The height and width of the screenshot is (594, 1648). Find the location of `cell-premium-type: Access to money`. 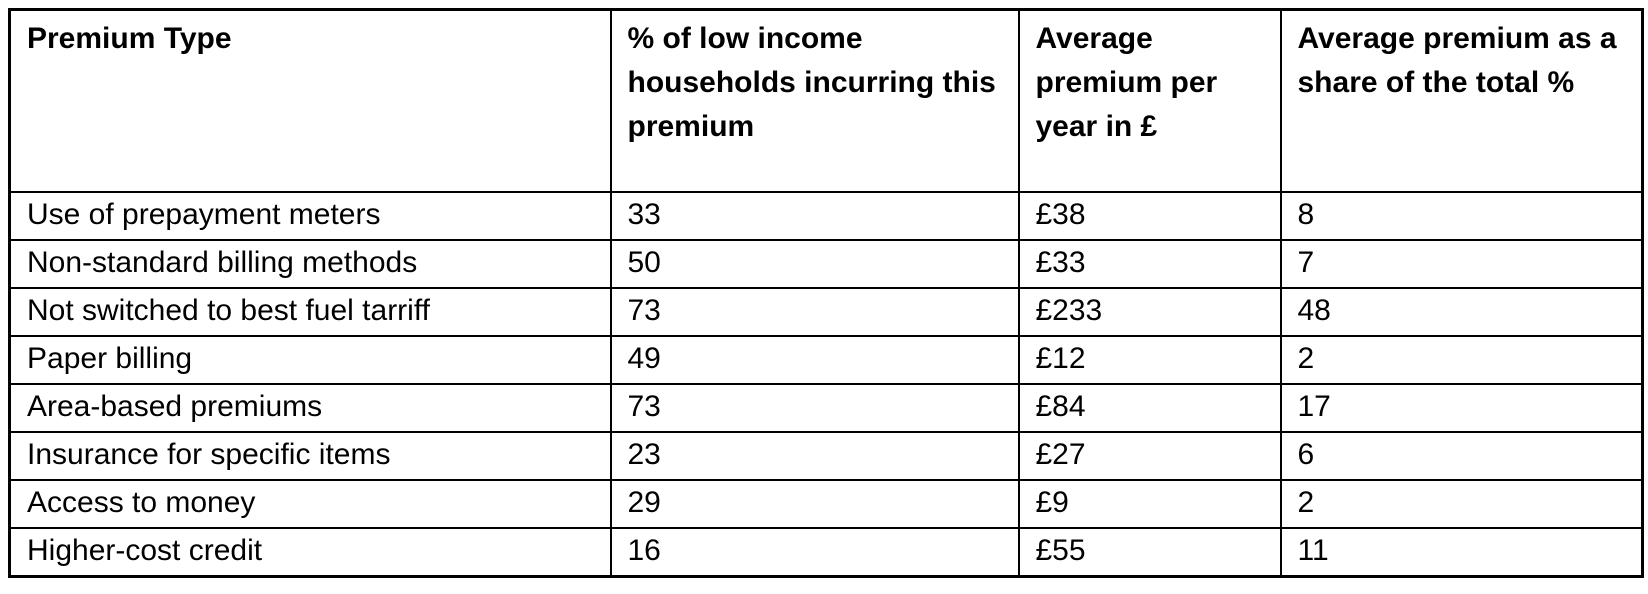

cell-premium-type: Access to money is located at coordinates (310, 503).